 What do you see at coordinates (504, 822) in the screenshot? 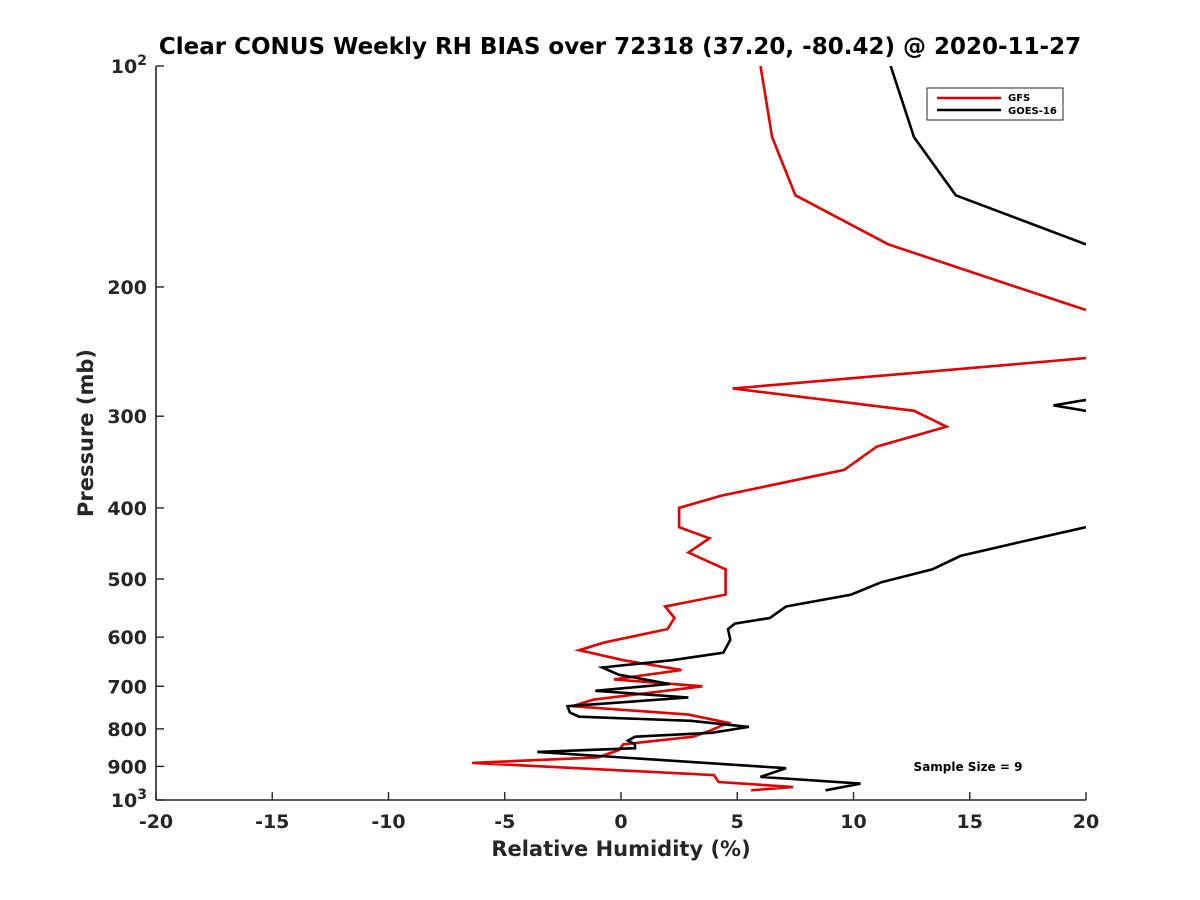
I see `x-tick-label: -5` at bounding box center [504, 822].